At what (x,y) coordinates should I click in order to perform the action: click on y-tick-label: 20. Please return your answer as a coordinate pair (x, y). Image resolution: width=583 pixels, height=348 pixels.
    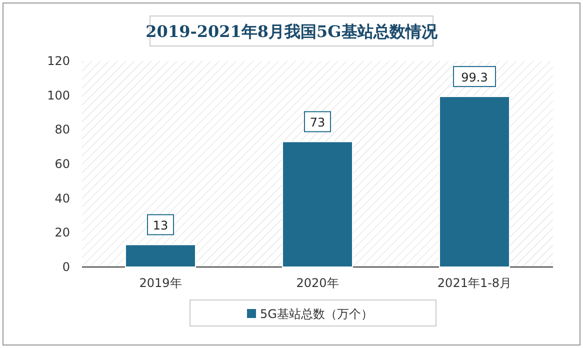
    Looking at the image, I should click on (62, 233).